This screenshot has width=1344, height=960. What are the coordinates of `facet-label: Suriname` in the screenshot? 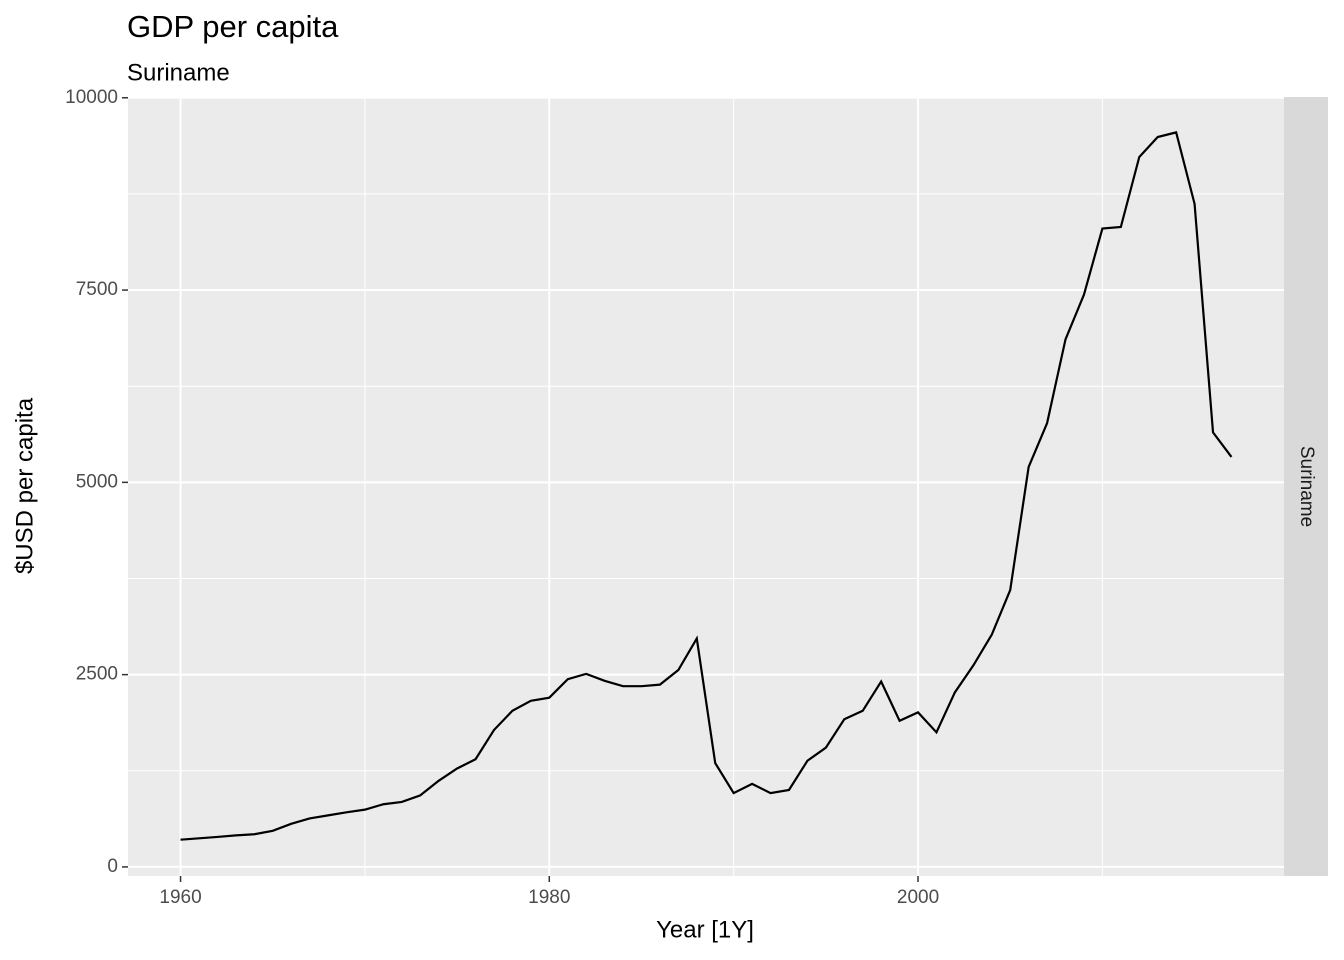 It's located at (1306, 486).